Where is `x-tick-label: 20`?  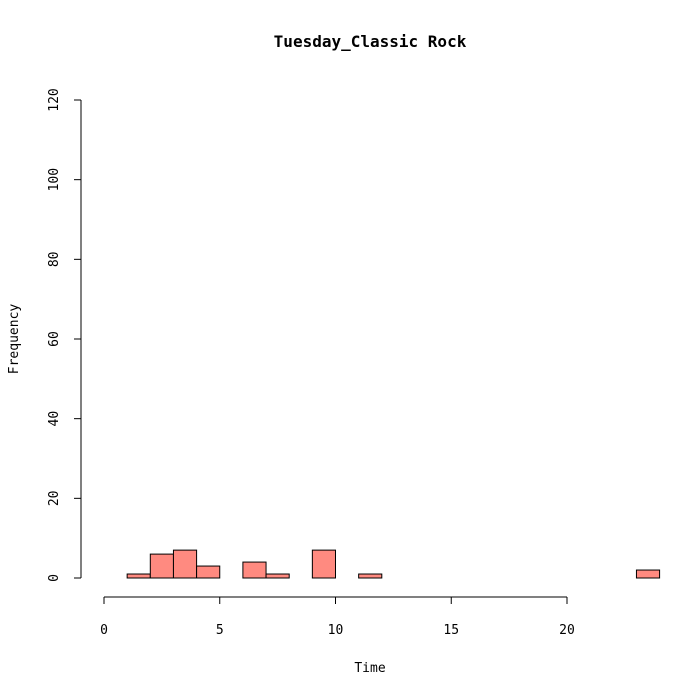 x-tick-label: 20 is located at coordinates (567, 630).